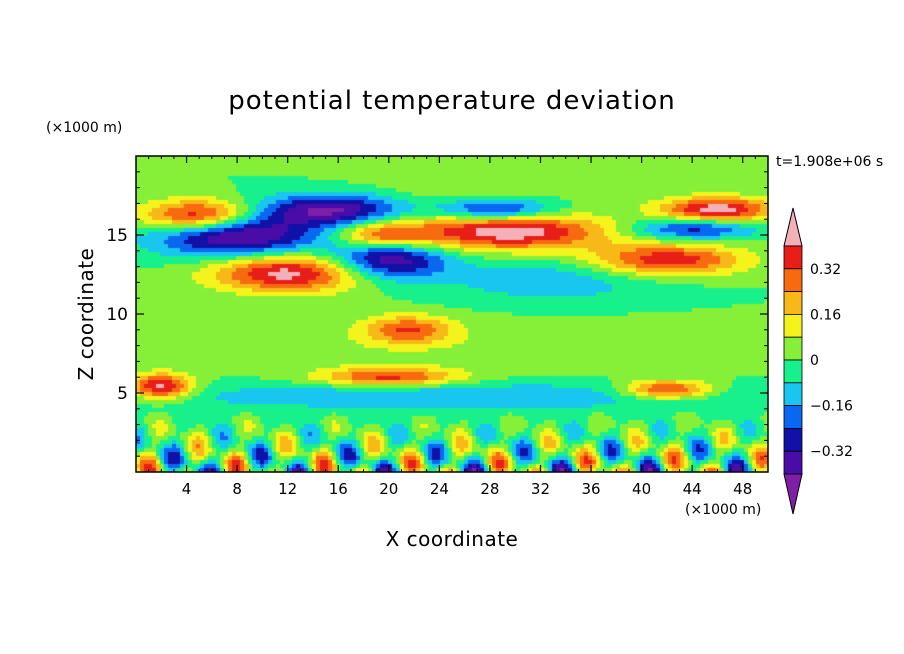 Image resolution: width=904 pixels, height=654 pixels. I want to click on x-tick-label: 36, so click(590, 489).